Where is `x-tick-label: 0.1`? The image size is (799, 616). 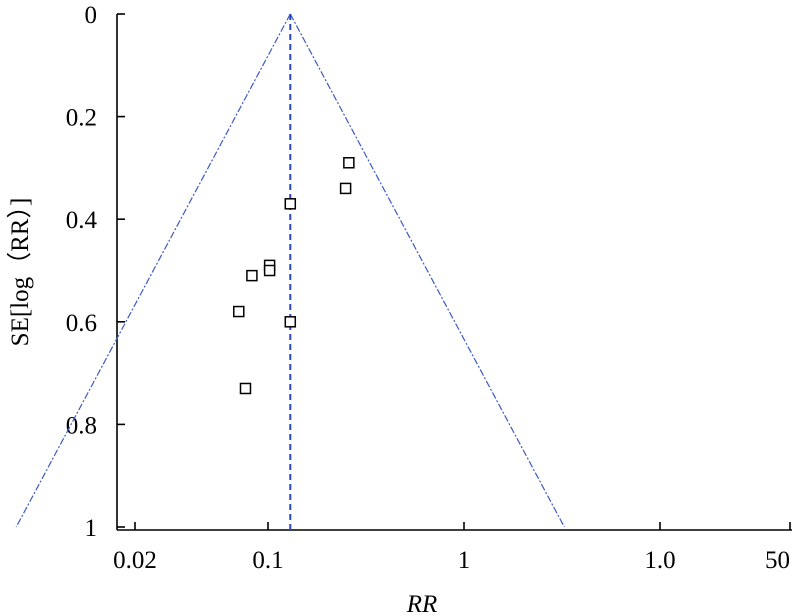 x-tick-label: 0.1 is located at coordinates (267, 560).